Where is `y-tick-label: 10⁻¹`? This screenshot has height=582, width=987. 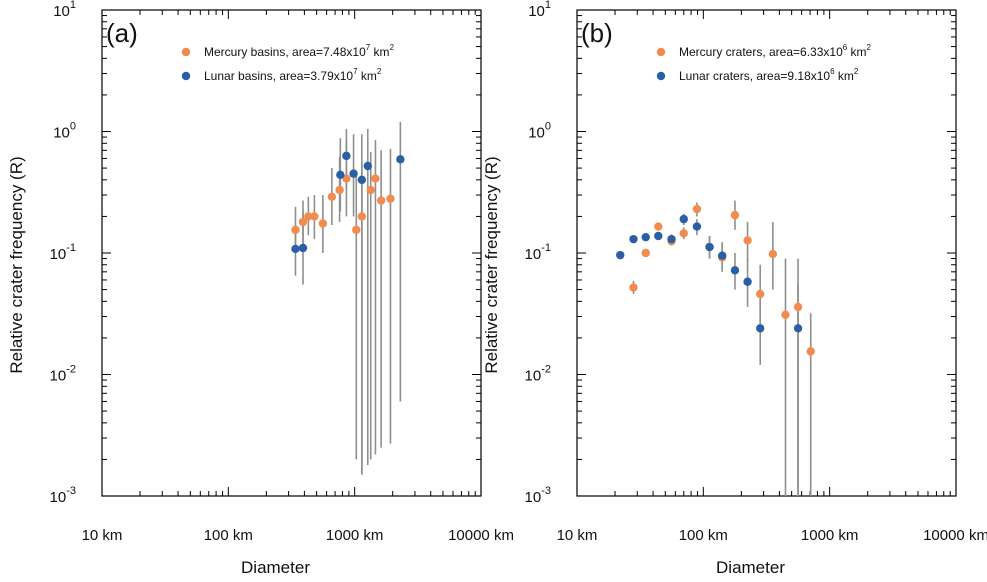 y-tick-label: 10⁻¹ is located at coordinates (538, 252).